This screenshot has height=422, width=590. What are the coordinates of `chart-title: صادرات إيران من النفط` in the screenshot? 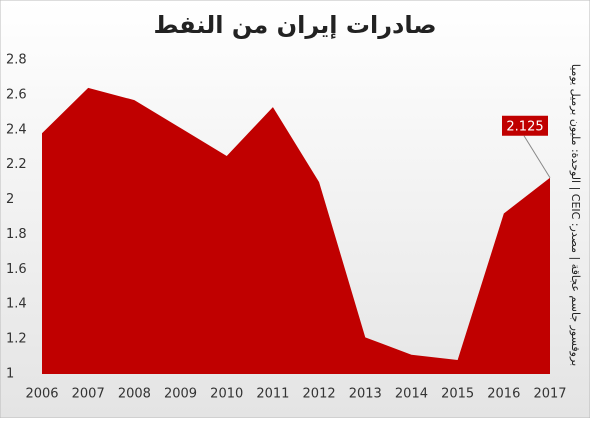 It's located at (294, 25).